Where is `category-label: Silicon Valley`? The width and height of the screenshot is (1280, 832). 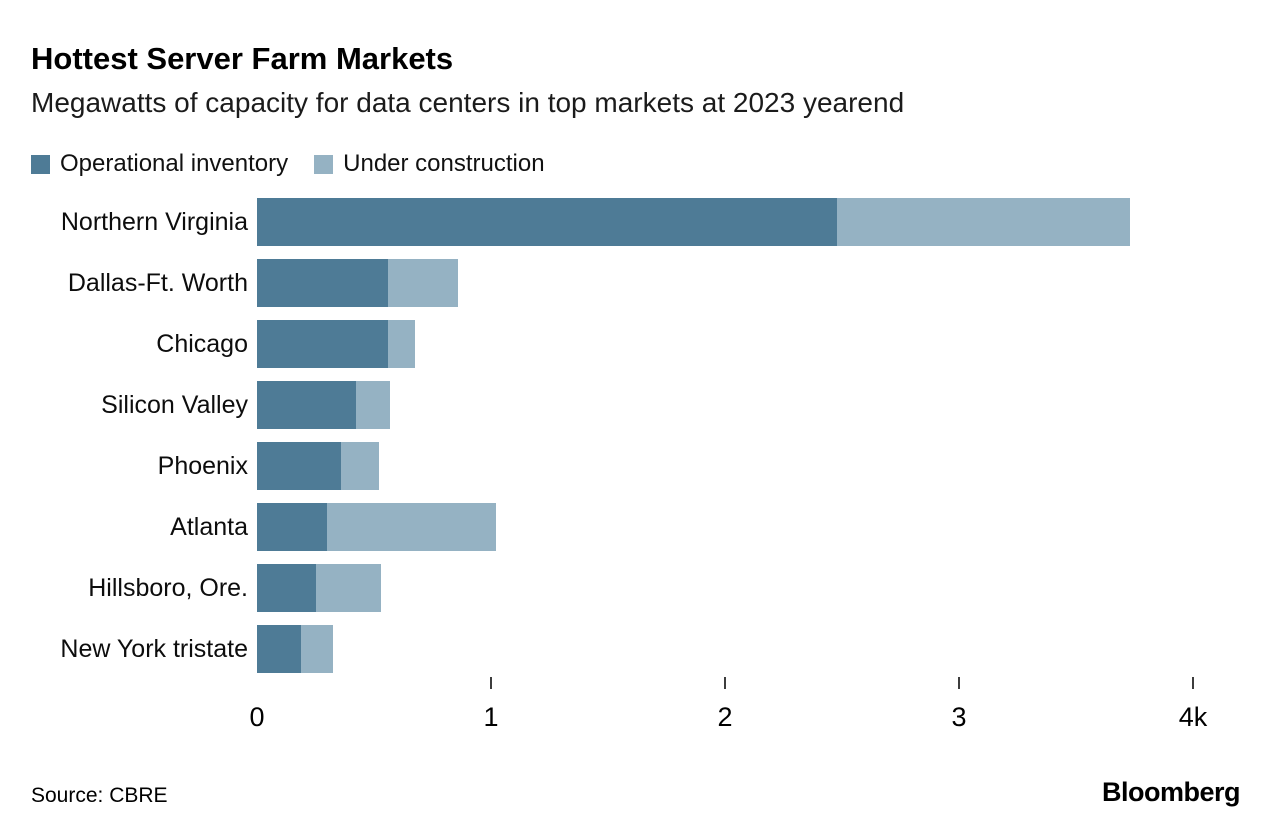 category-label: Silicon Valley is located at coordinates (174, 404).